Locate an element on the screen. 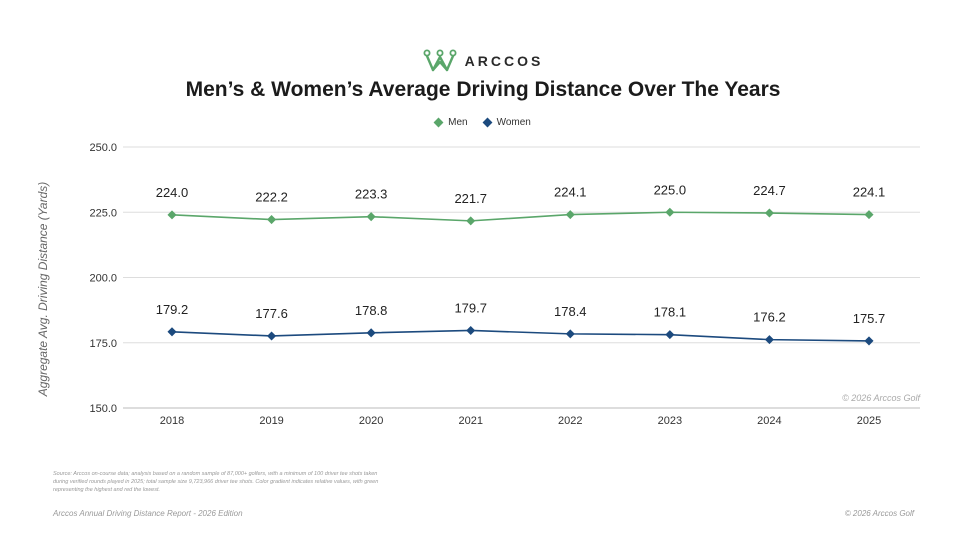 This screenshot has width=966, height=544. x-tick-label: 2019 is located at coordinates (271, 421).